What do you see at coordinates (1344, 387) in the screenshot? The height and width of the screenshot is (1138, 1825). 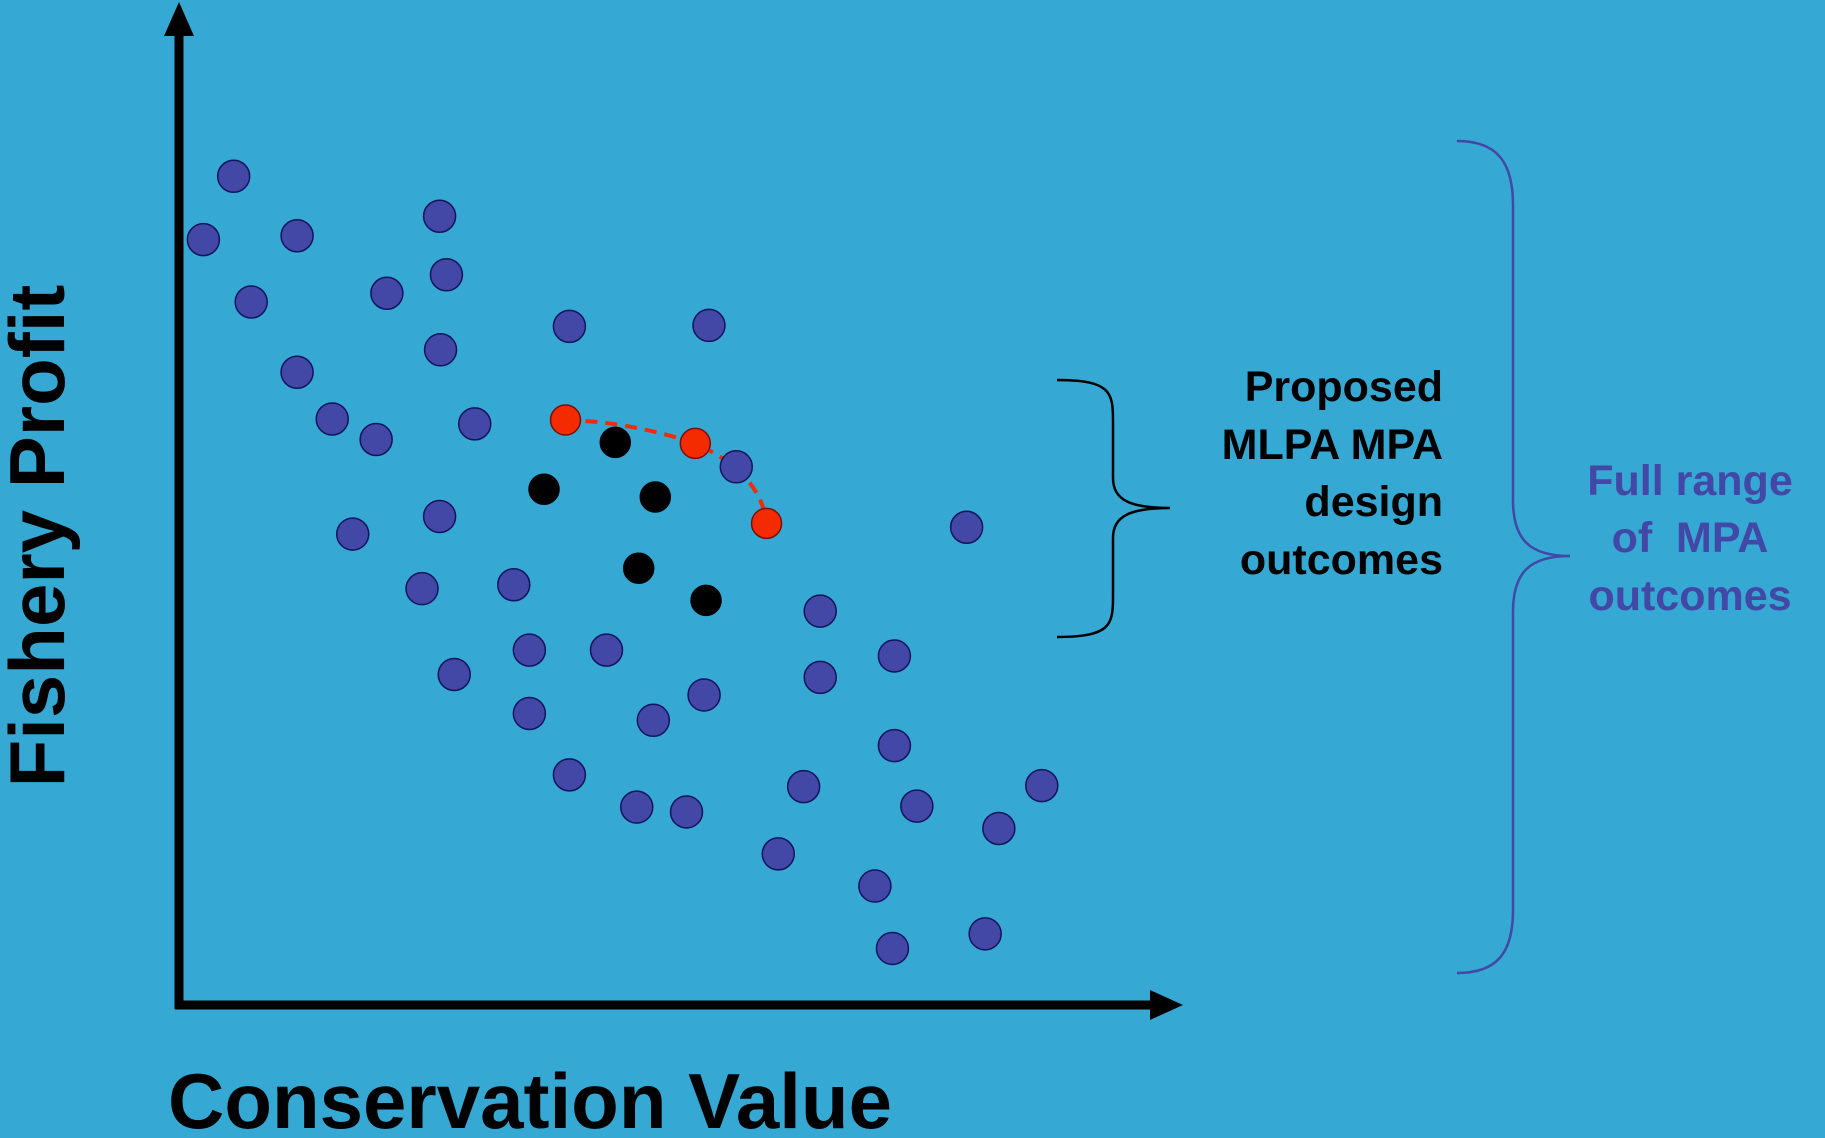 I see `proposed-label-line: Proposed` at bounding box center [1344, 387].